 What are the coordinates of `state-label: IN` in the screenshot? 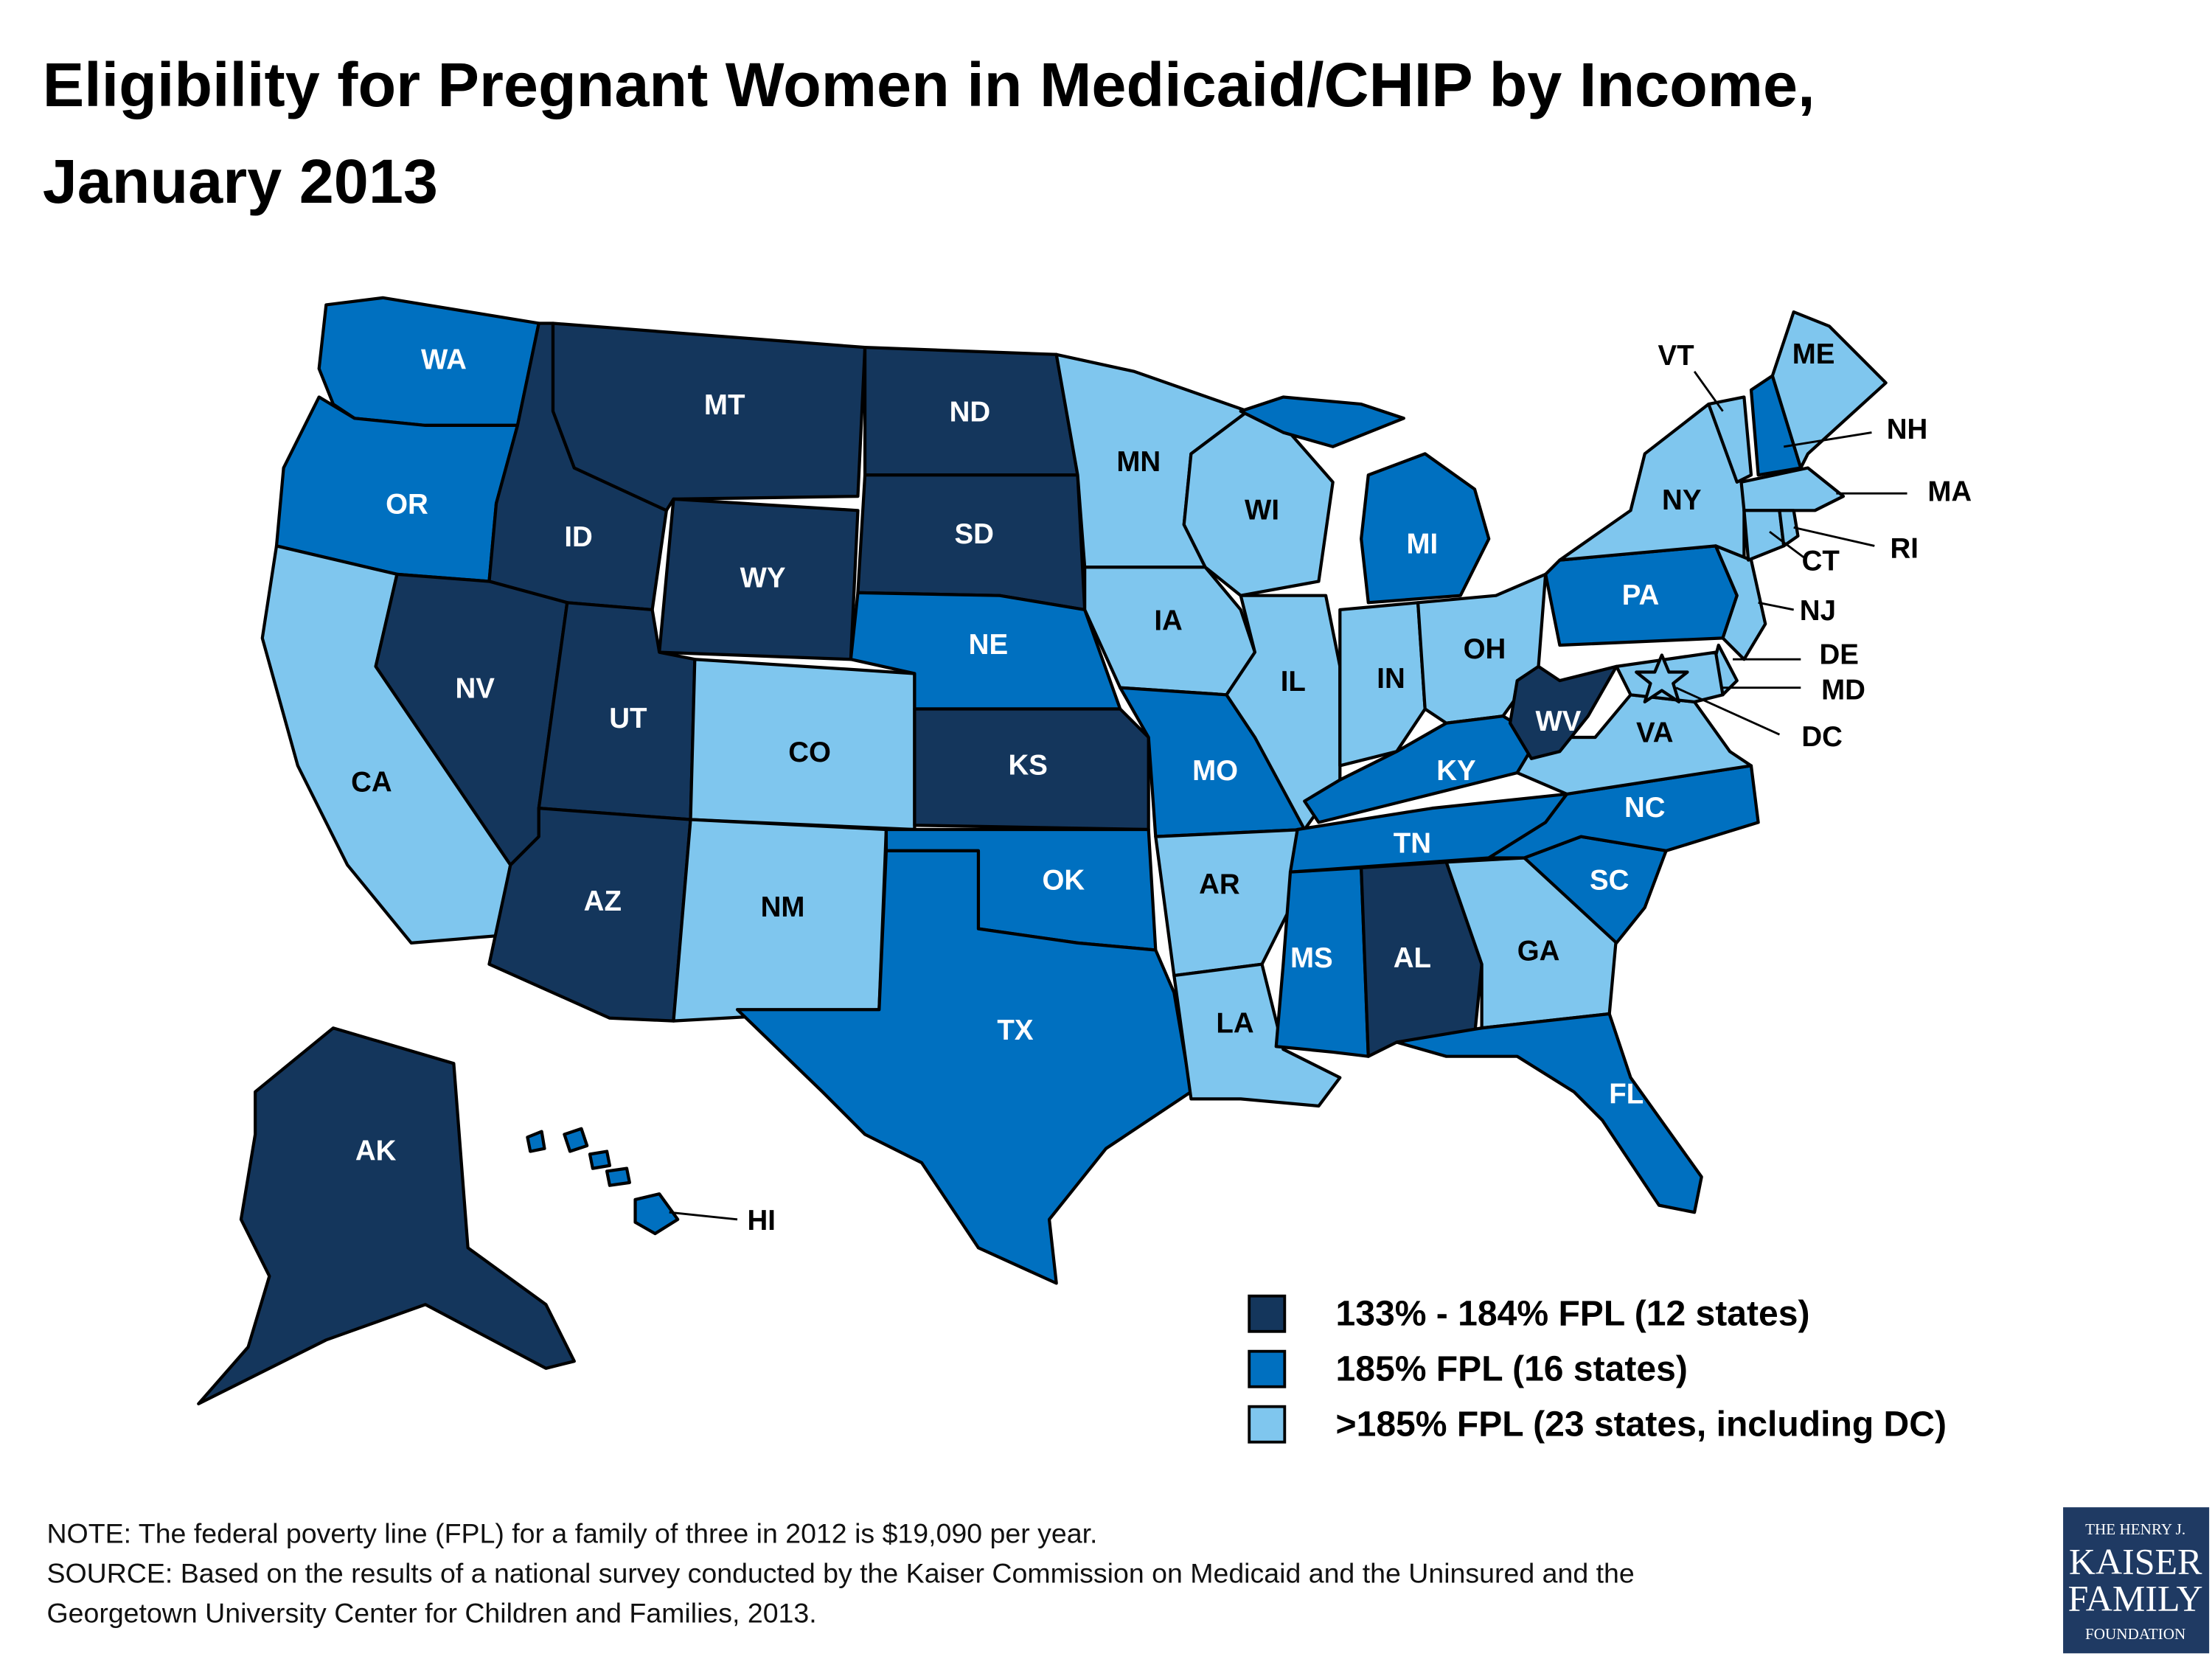 It's located at (1391, 679).